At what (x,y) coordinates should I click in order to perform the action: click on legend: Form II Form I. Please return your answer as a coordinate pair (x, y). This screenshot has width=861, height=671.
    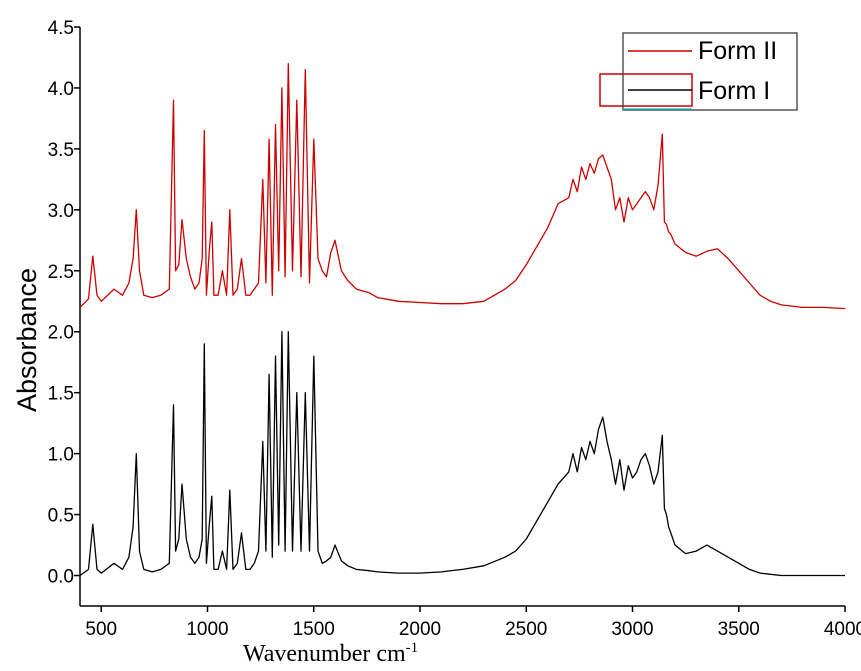
    Looking at the image, I should click on (698, 71).